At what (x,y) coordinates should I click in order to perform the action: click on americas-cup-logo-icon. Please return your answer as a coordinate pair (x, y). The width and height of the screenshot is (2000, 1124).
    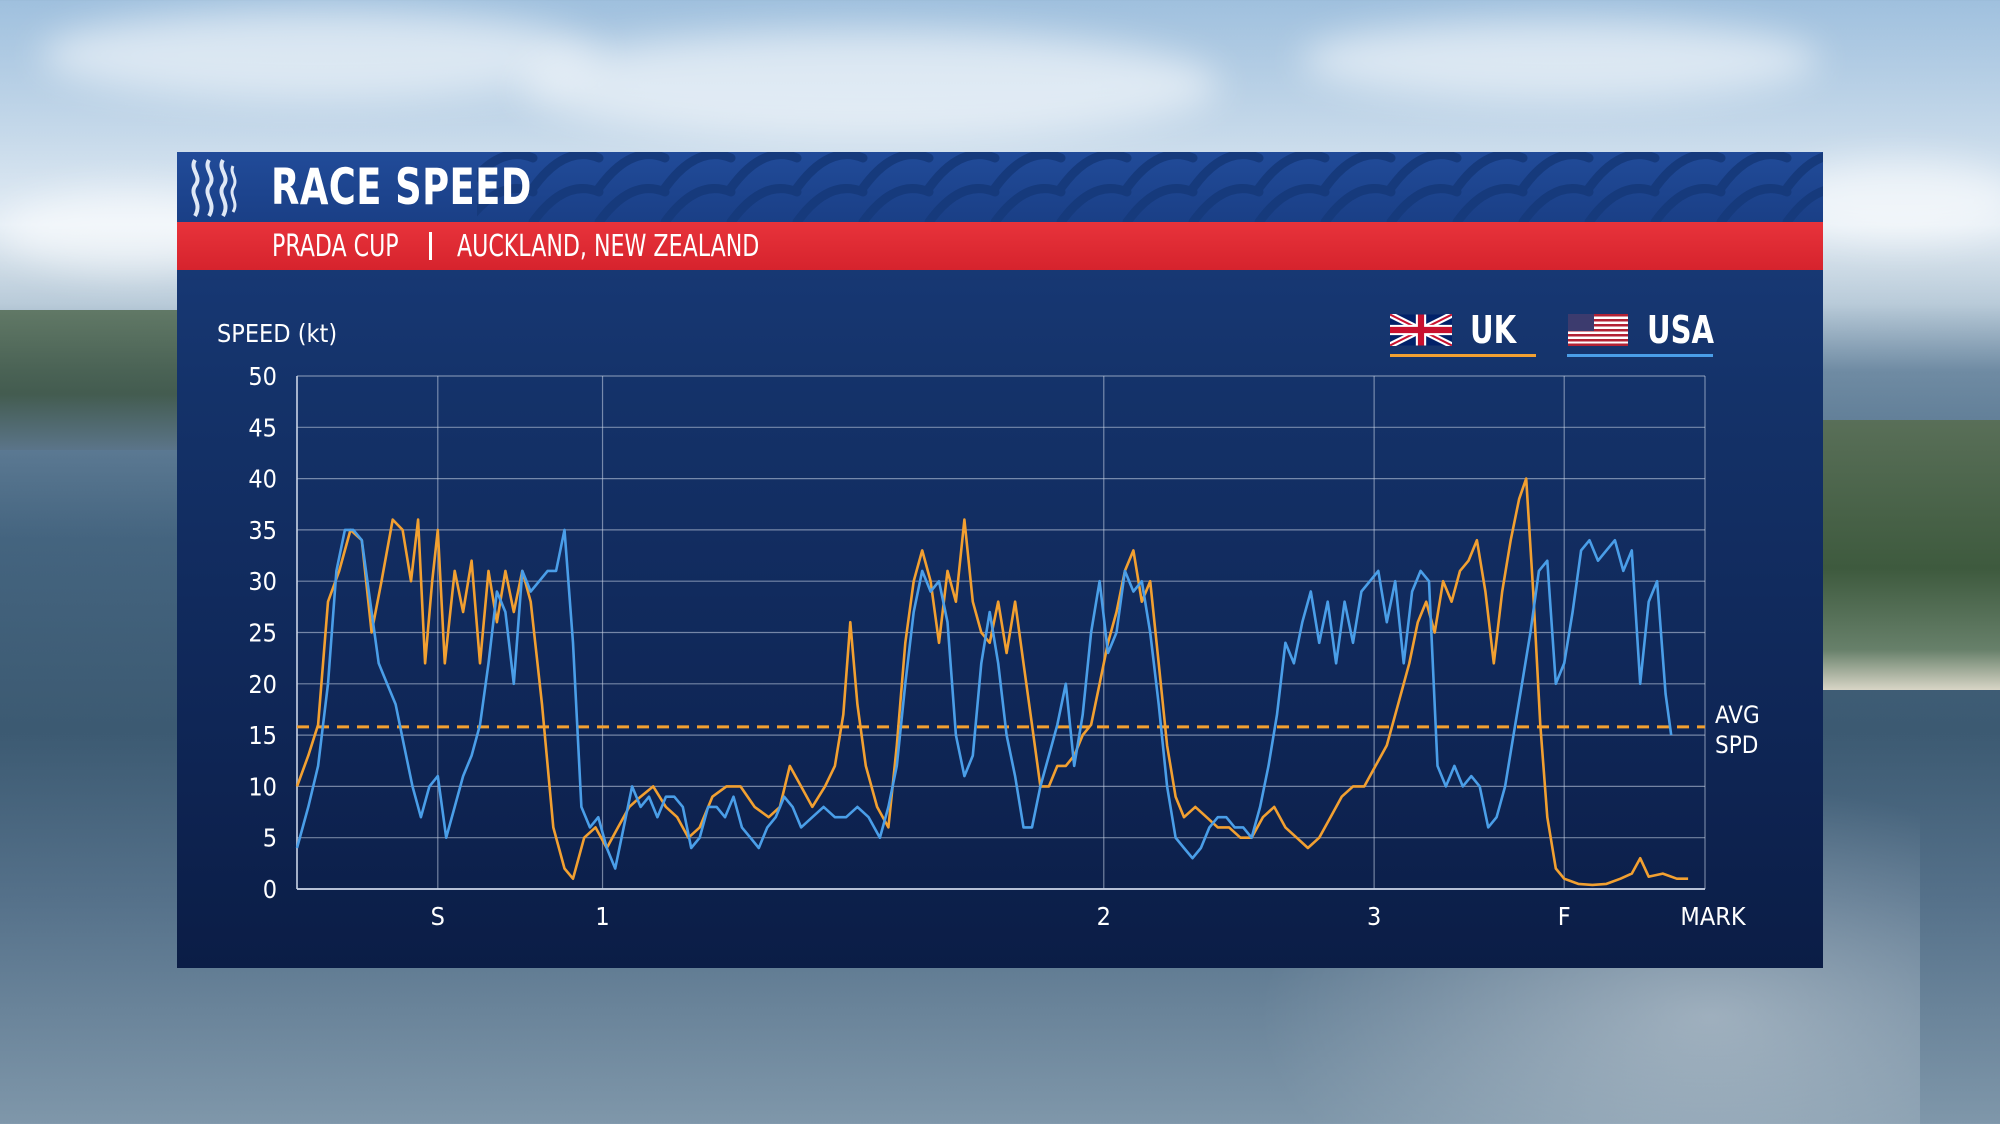
    Looking at the image, I should click on (214, 187).